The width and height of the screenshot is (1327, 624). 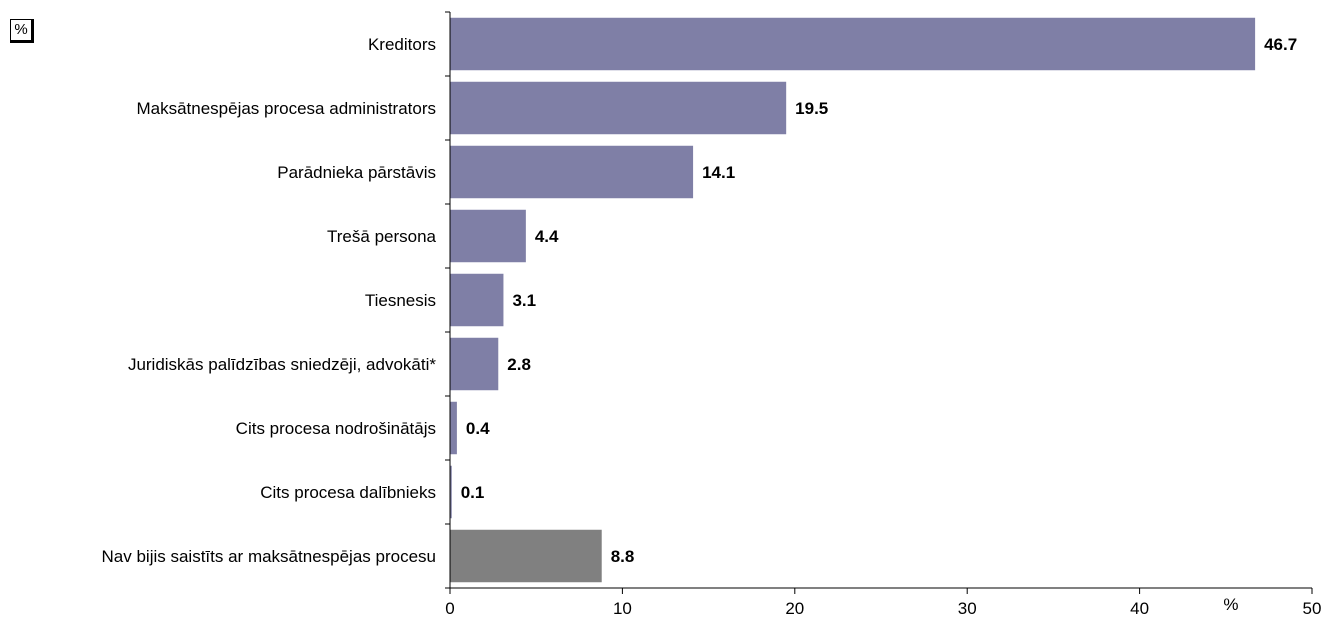 What do you see at coordinates (1312, 608) in the screenshot?
I see `x-tick-label: 50` at bounding box center [1312, 608].